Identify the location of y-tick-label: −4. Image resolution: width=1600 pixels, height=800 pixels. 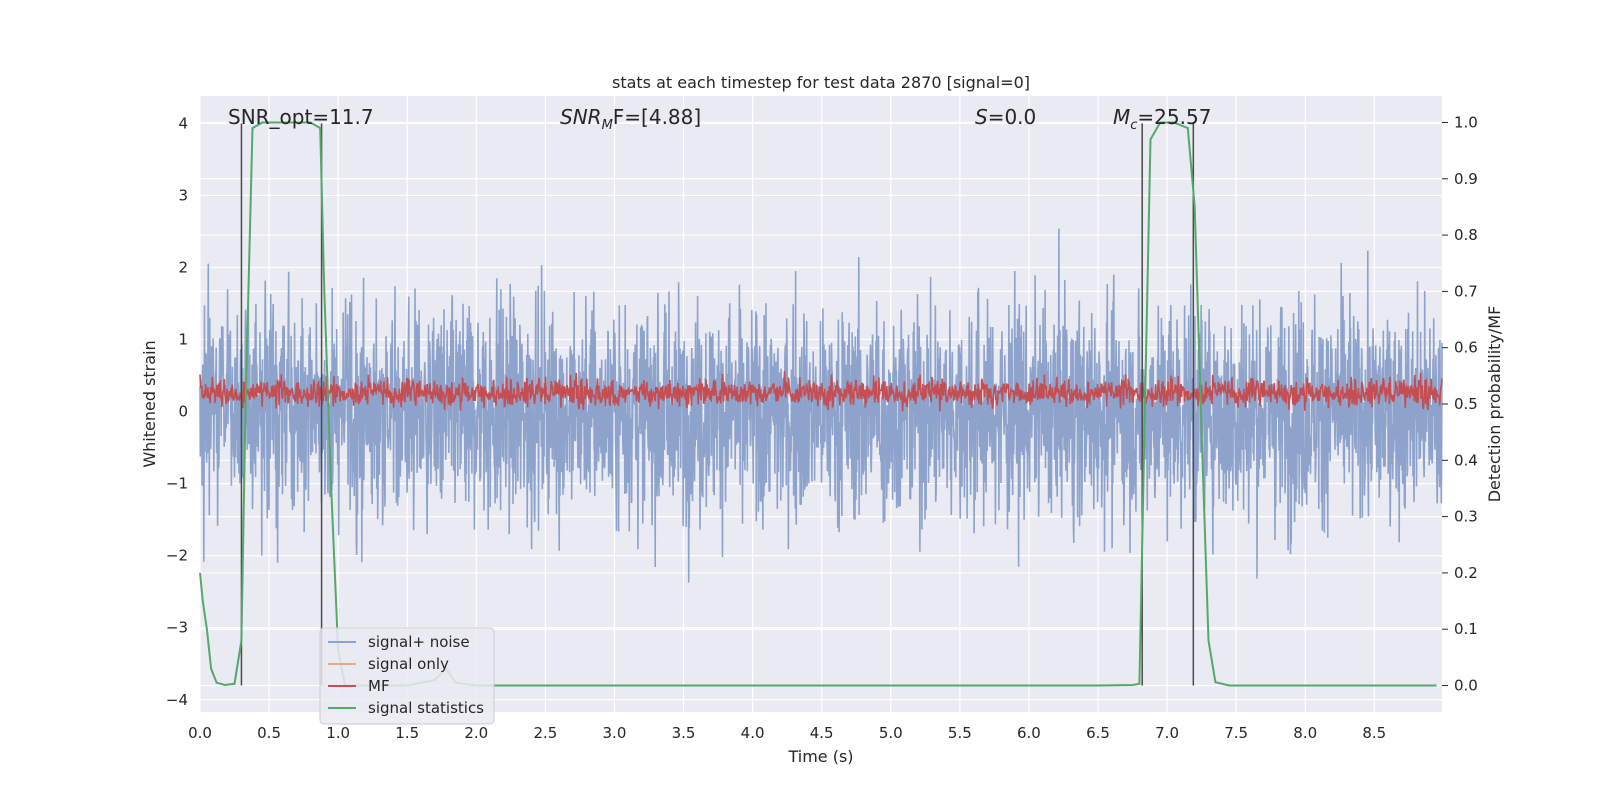
(177, 700).